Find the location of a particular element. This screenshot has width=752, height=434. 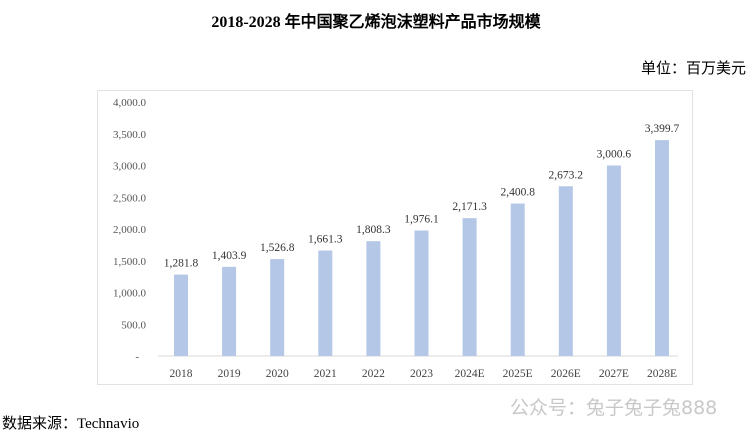

data-label: 1,976.1 is located at coordinates (421, 220).